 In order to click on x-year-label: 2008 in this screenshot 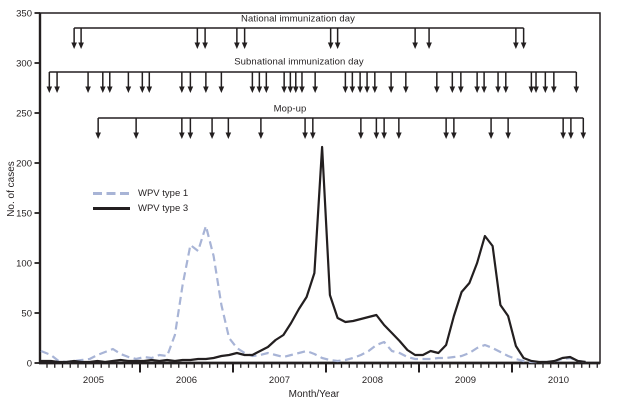, I will do `click(372, 380)`.